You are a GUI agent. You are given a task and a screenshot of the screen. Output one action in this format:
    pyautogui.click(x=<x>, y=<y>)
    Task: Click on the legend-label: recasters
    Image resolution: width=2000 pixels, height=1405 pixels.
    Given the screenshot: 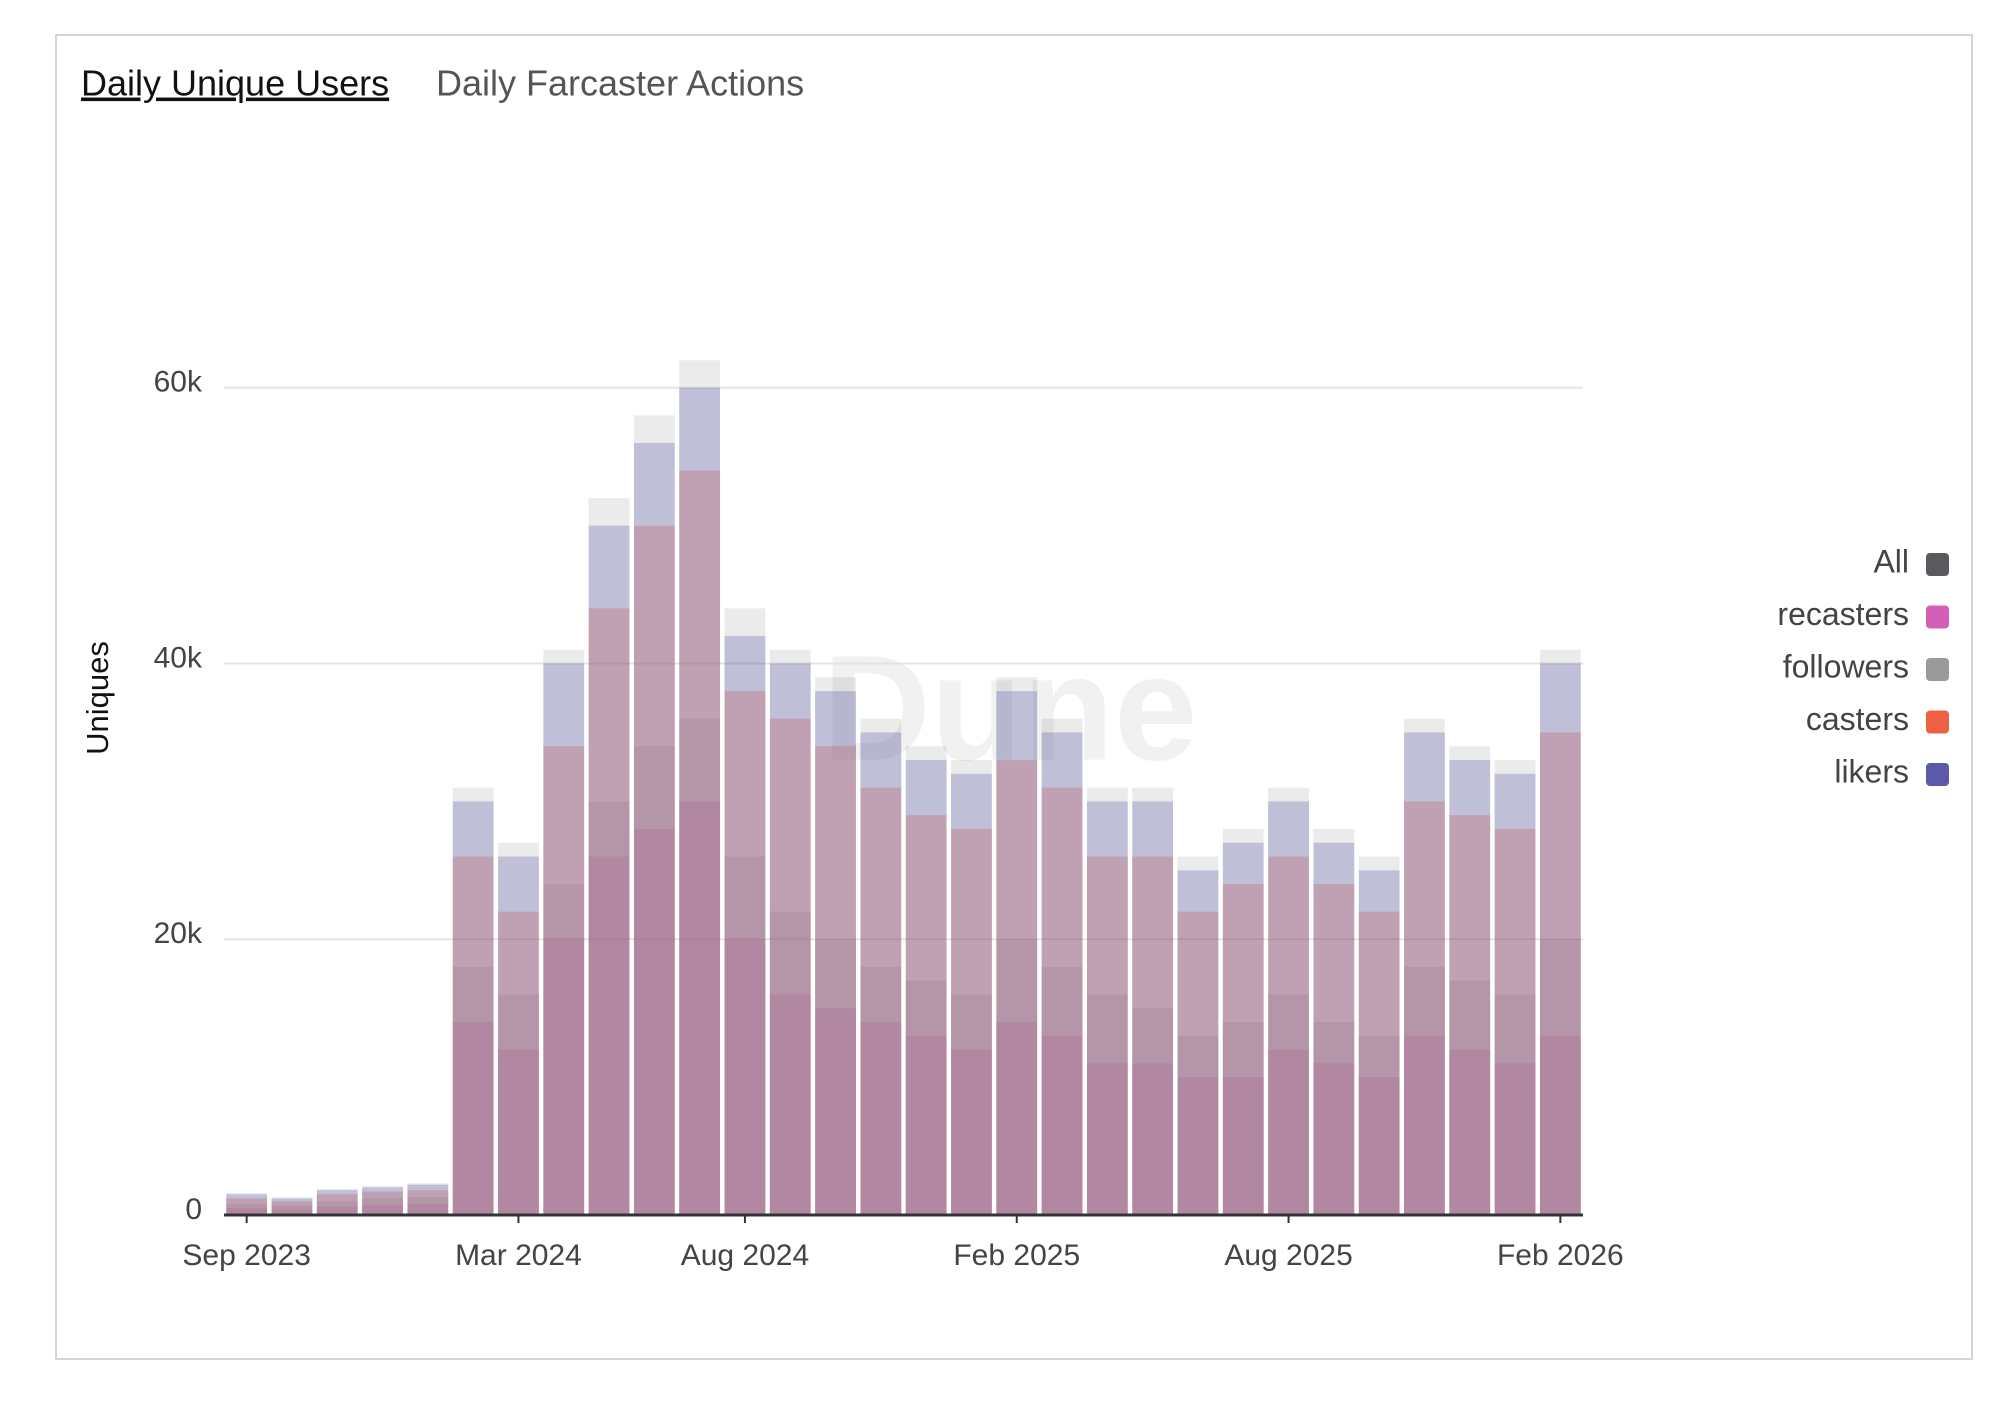 What is the action you would take?
    pyautogui.click(x=1843, y=614)
    